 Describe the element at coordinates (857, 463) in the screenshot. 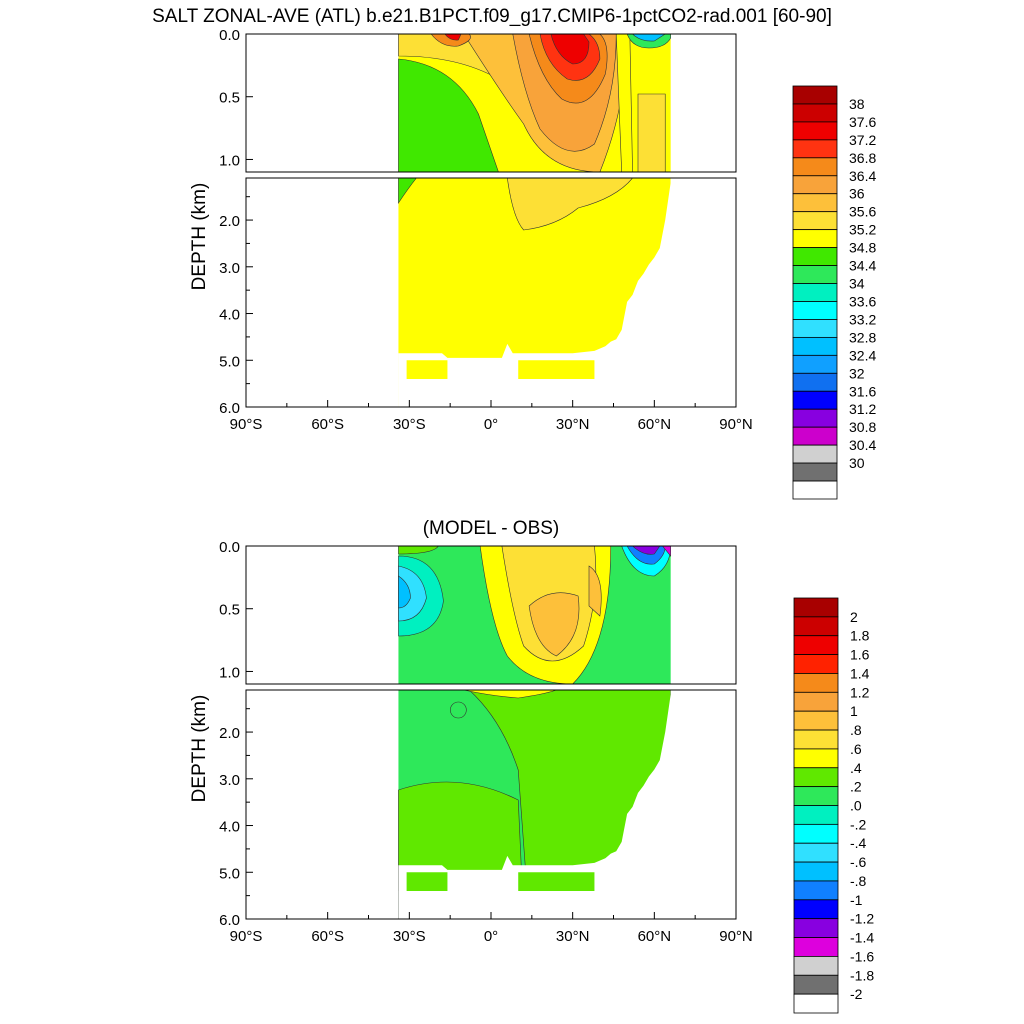

I see `colorbar-label: 30` at that location.